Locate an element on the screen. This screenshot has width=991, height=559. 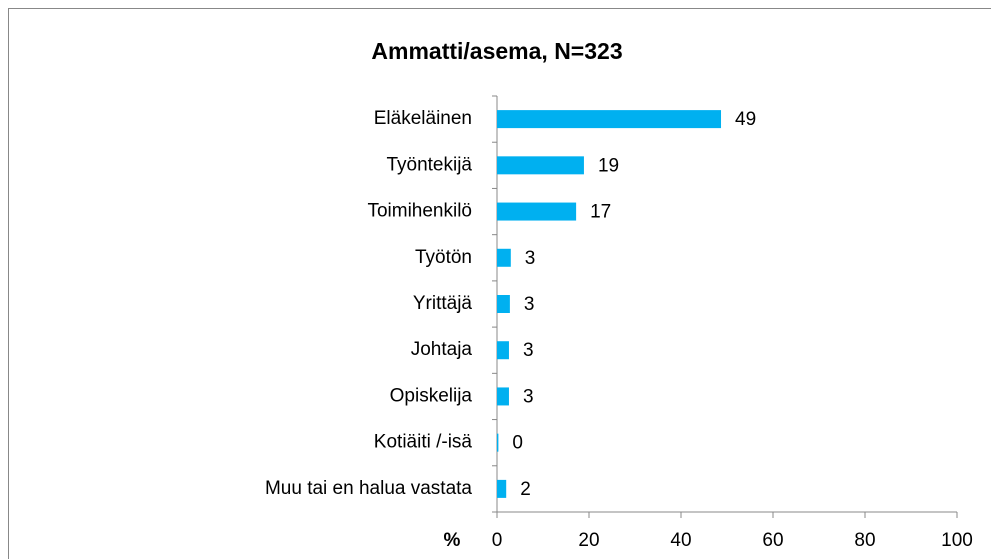
chart-title: Ammatti/asema, N=323 is located at coordinates (496, 51).